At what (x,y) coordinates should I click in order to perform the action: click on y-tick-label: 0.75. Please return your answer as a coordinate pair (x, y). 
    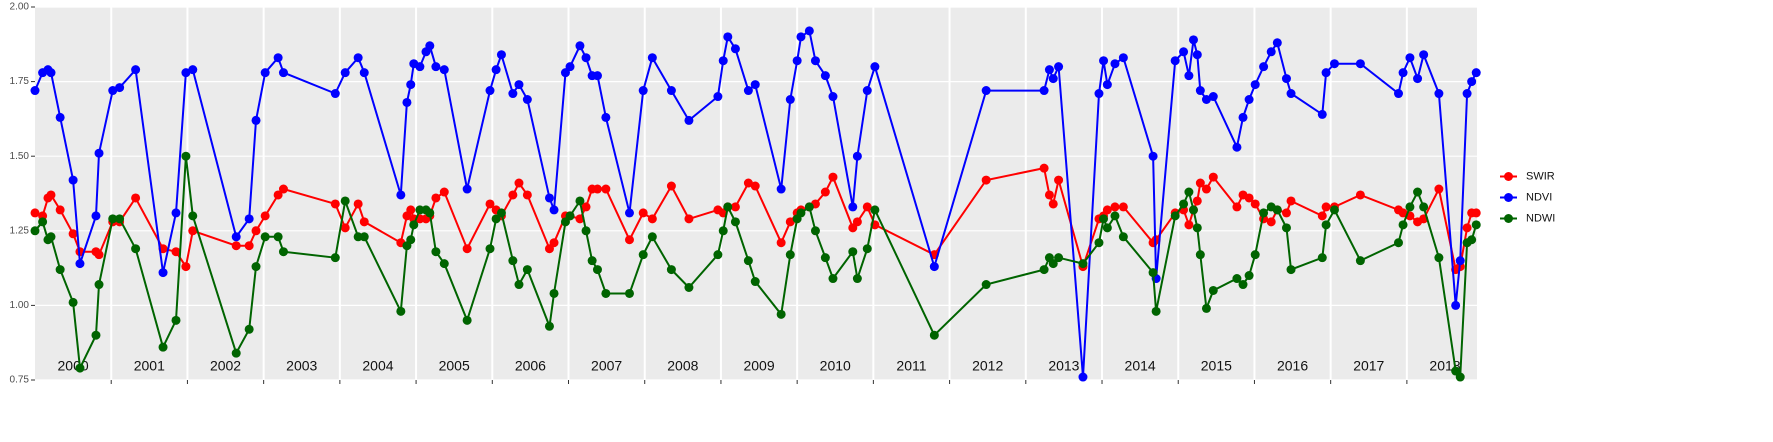
    Looking at the image, I should click on (20, 380).